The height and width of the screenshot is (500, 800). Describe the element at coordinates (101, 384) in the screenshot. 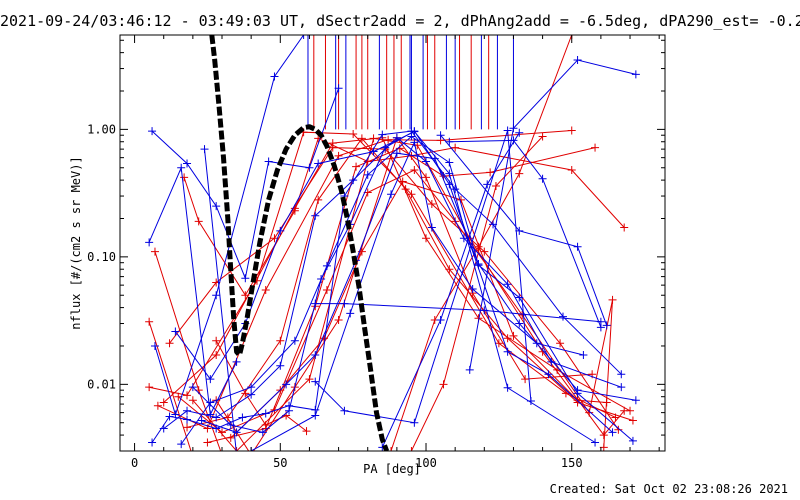

I see `y-tick-label-2: 0.01` at that location.